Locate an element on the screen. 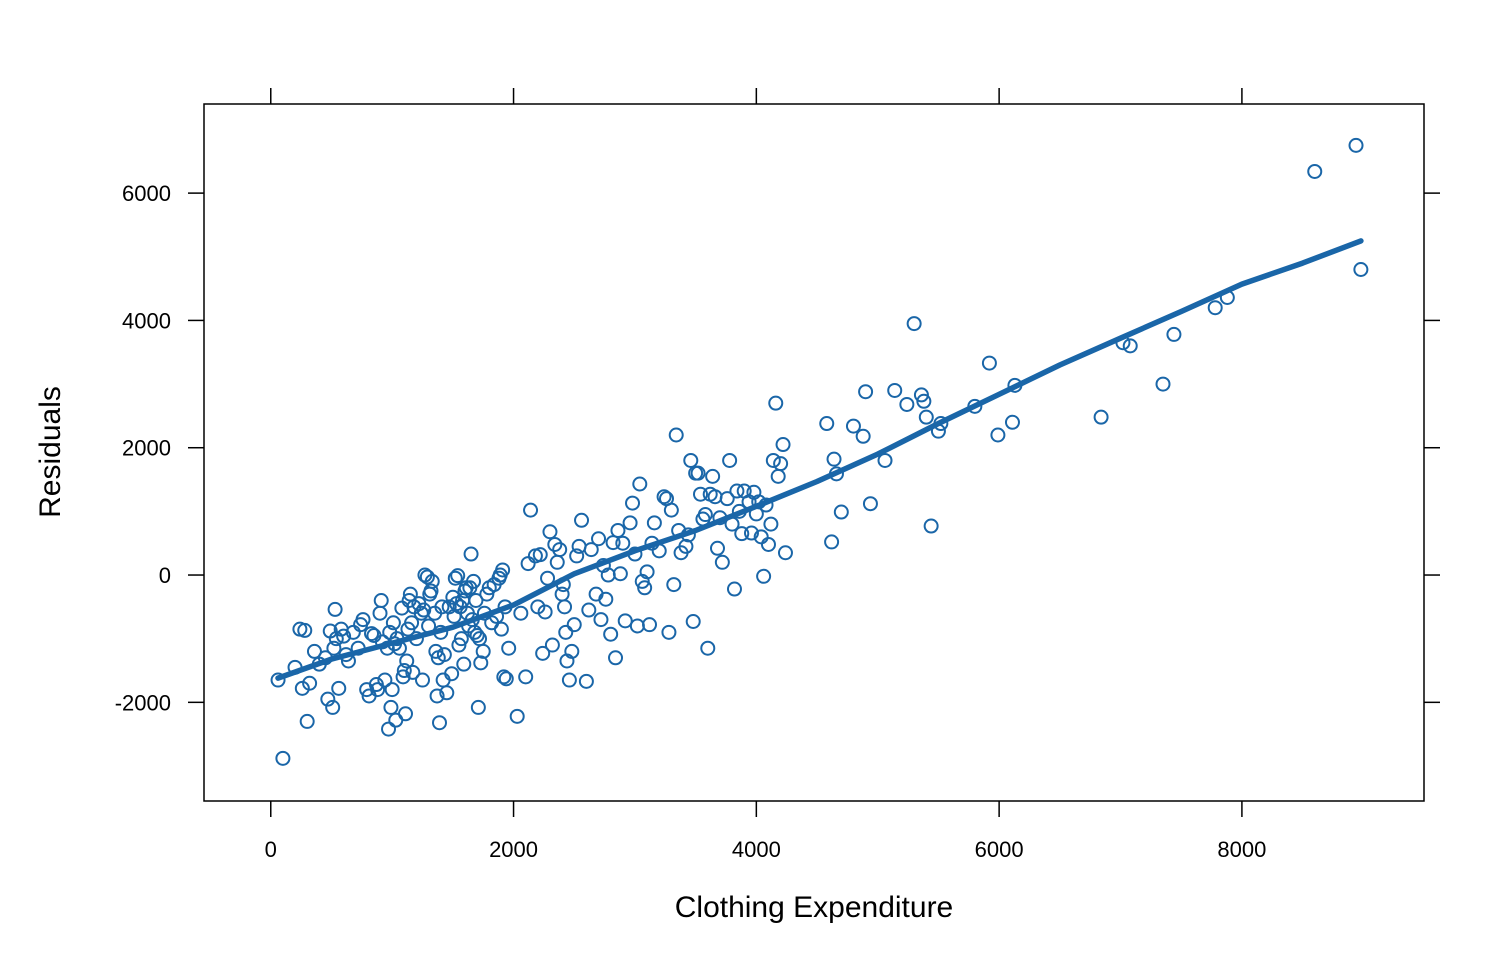 The image size is (1512, 972). y-tick-label: 2000 is located at coordinates (146, 448).